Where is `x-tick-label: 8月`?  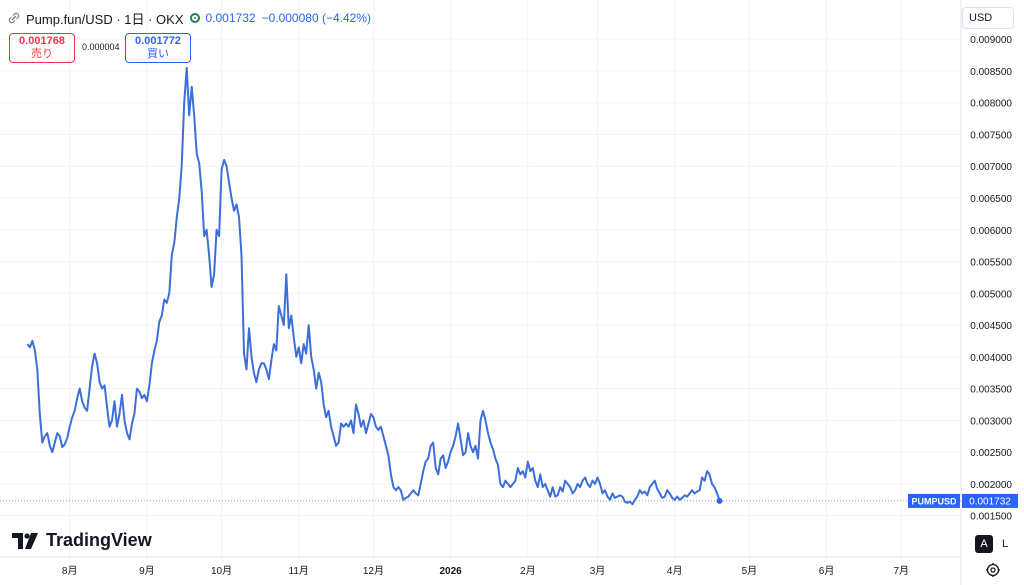
x-tick-label: 8月 is located at coordinates (70, 571).